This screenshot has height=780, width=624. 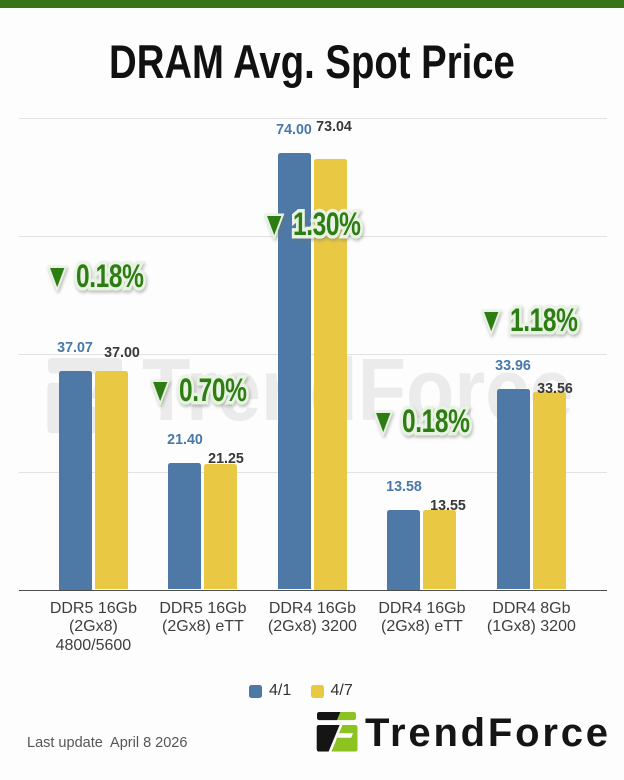 I want to click on bar-4-7-group4, so click(x=440, y=549).